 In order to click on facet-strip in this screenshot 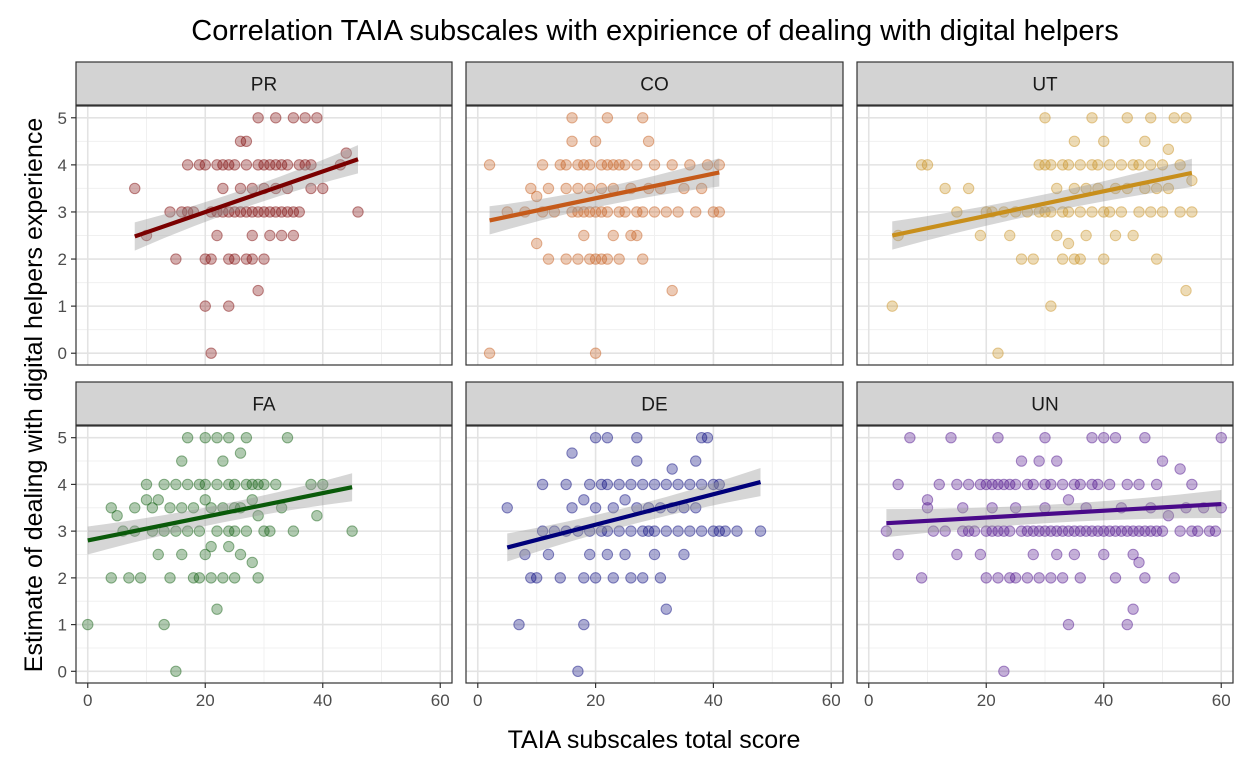, I will do `click(654, 403)`.